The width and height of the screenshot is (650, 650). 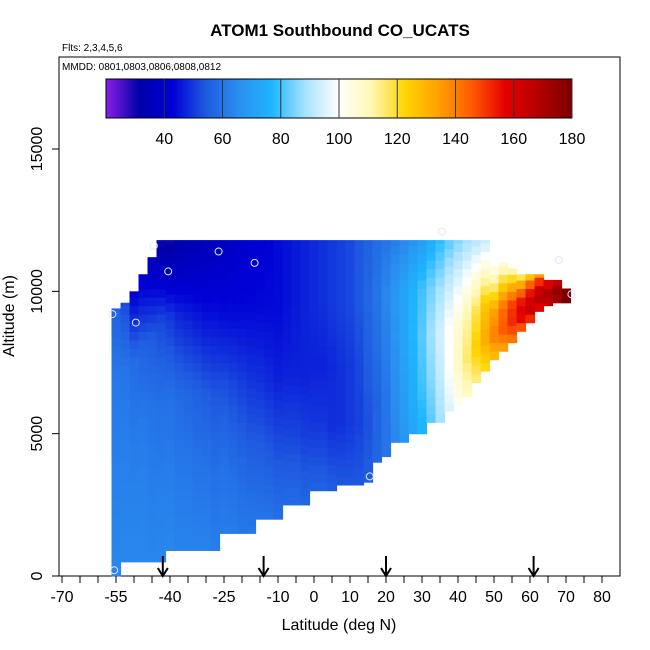 I want to click on x-tick-label: 80, so click(x=602, y=597).